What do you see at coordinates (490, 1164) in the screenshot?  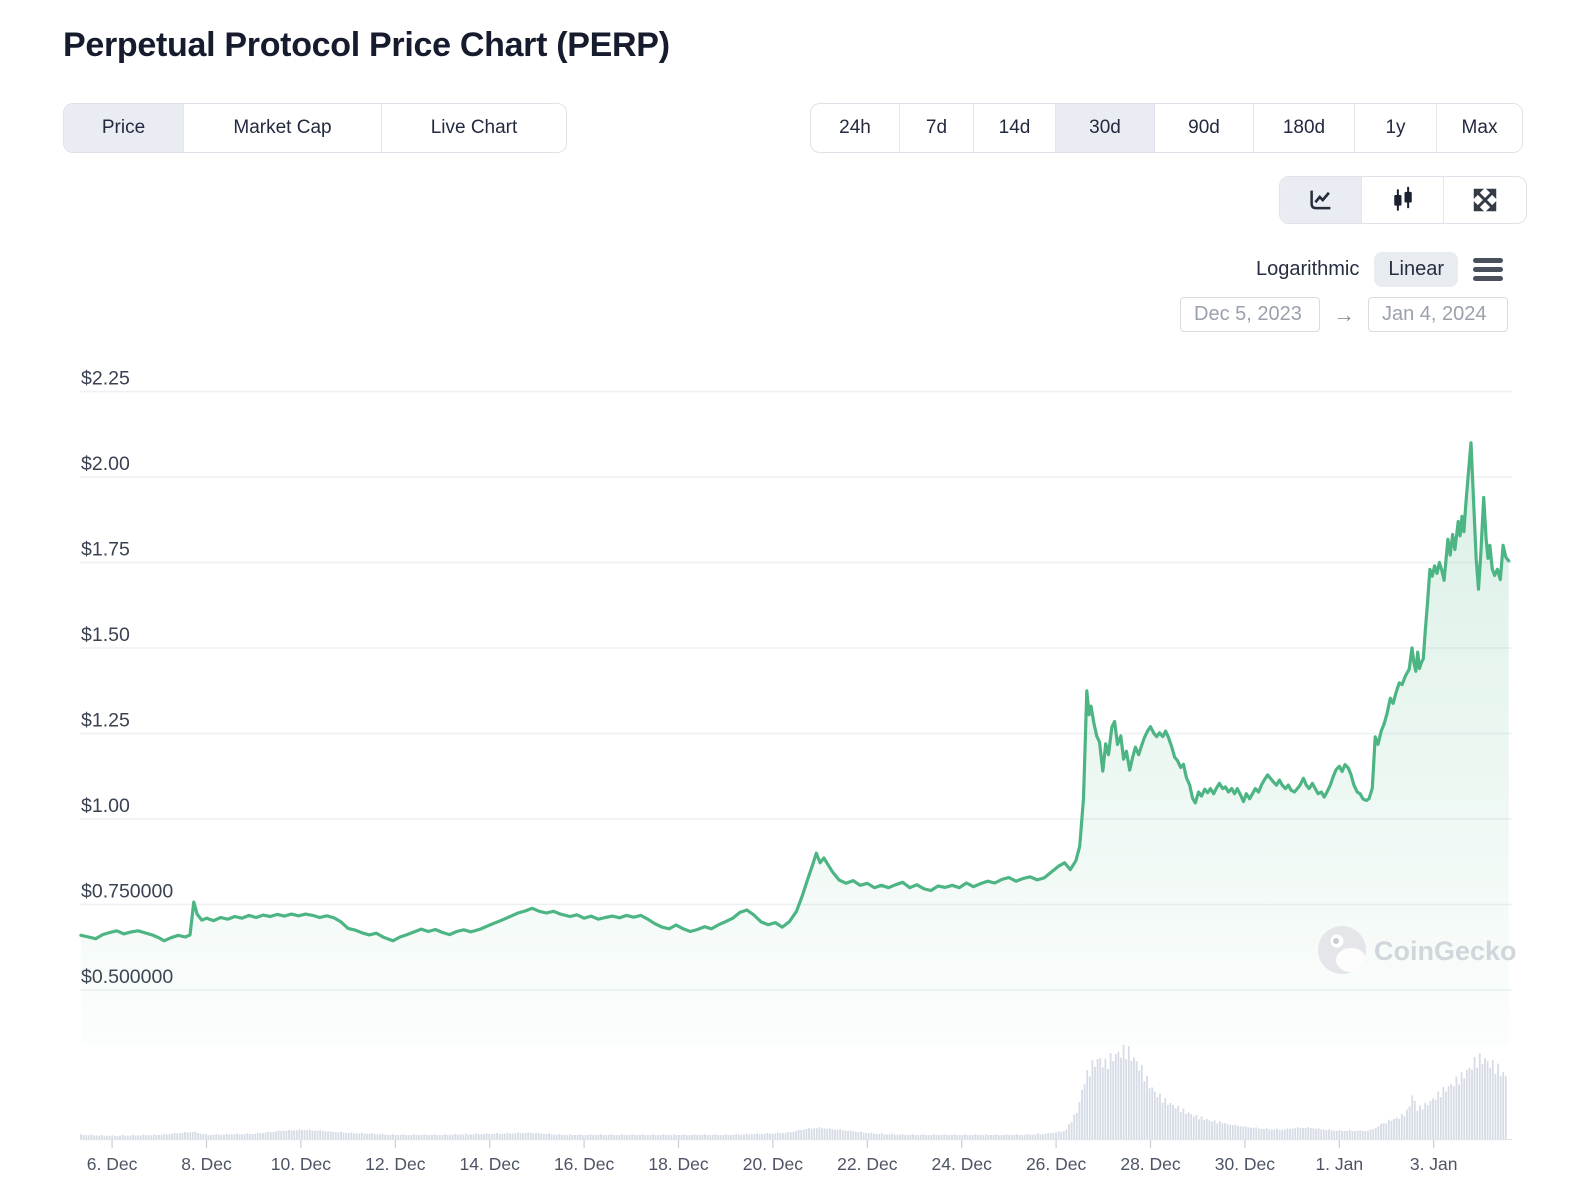 I see `x-axis-label: 14. Dec` at bounding box center [490, 1164].